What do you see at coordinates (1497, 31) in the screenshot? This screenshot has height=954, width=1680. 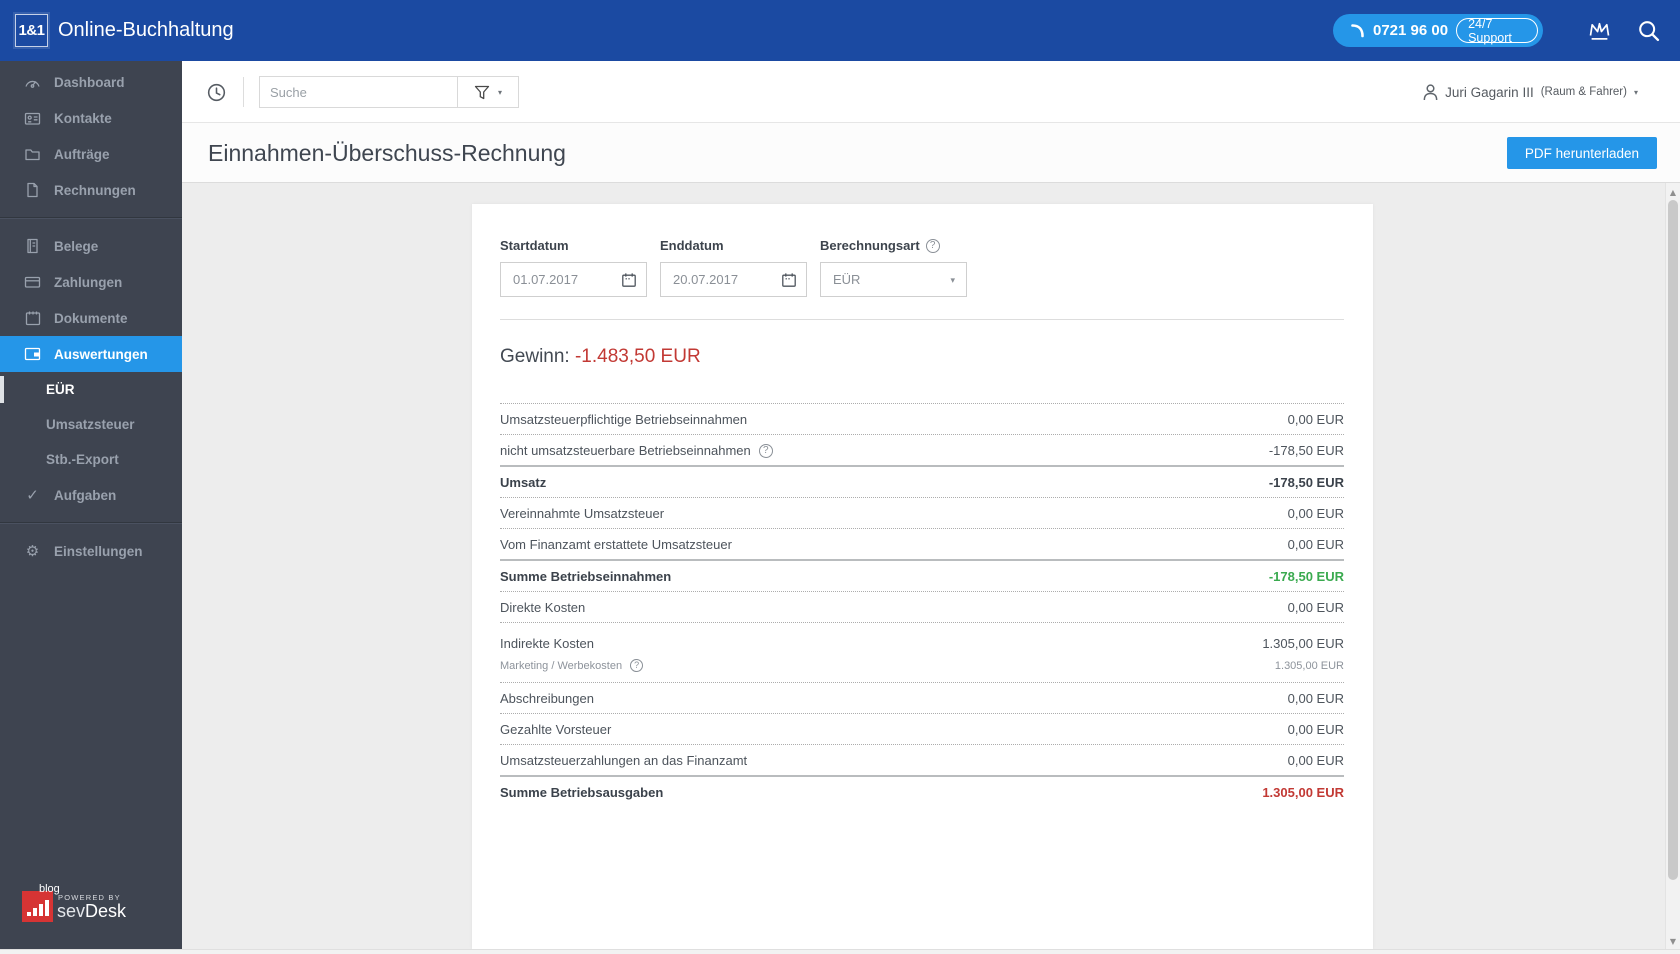 I see `support-badge: 24/7 Support` at bounding box center [1497, 31].